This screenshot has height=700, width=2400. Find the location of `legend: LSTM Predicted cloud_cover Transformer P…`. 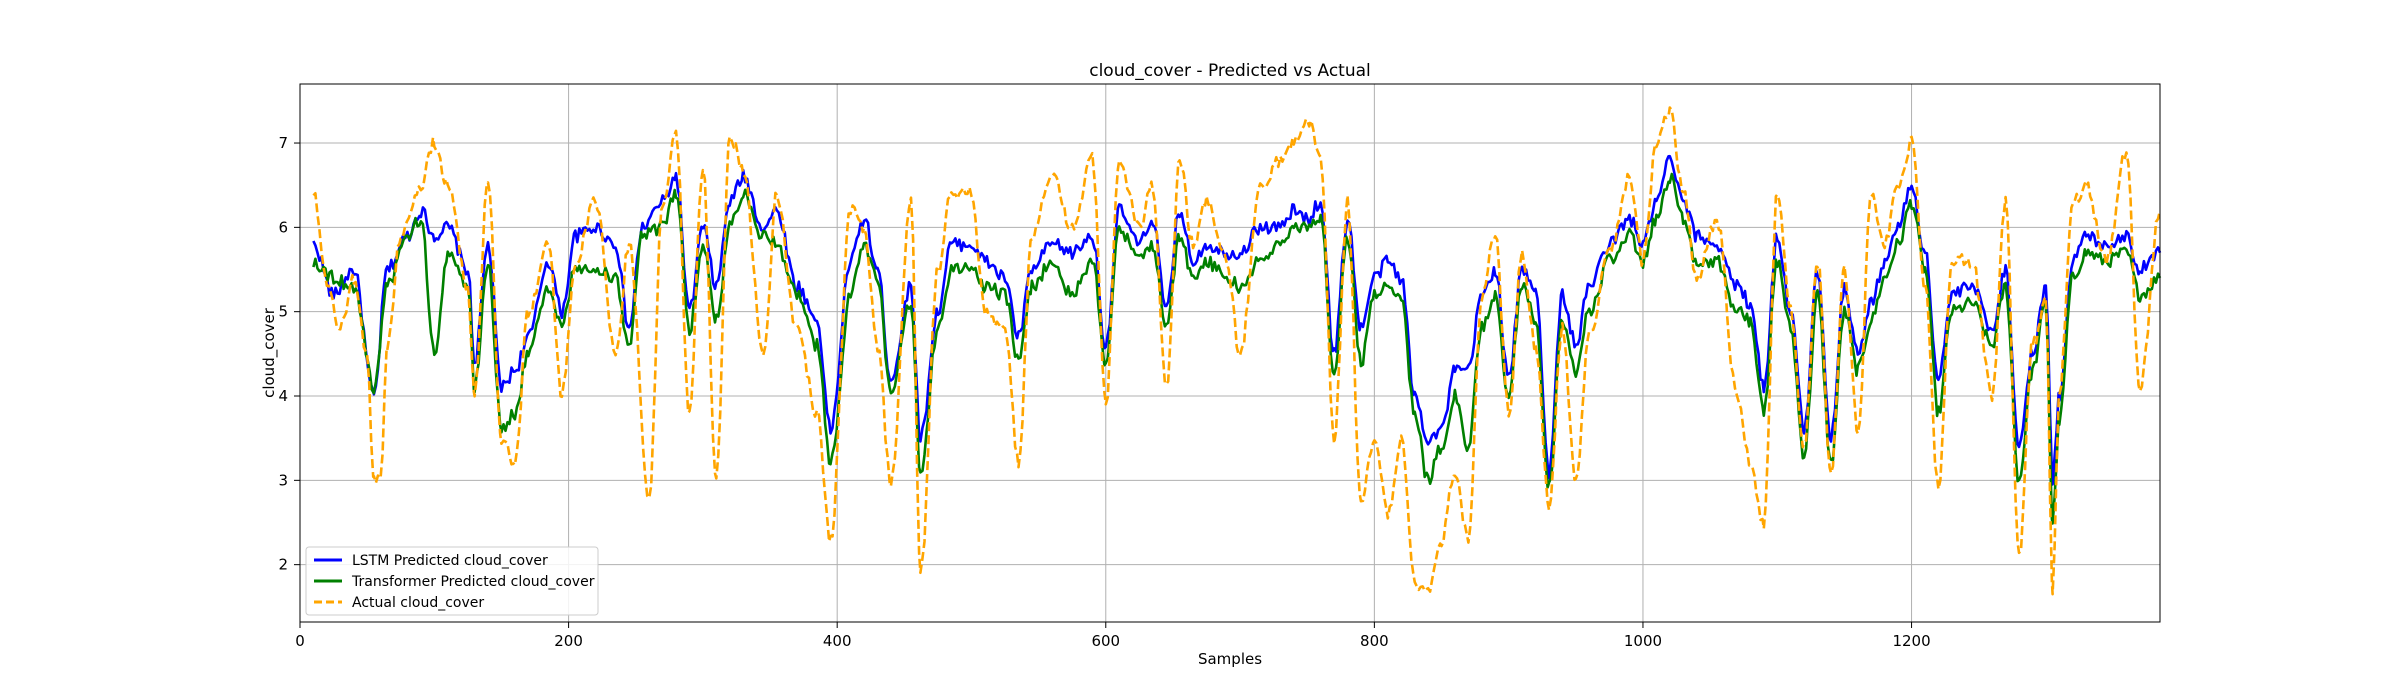

legend: LSTM Predicted cloud_cover Transformer P… is located at coordinates (452, 581).